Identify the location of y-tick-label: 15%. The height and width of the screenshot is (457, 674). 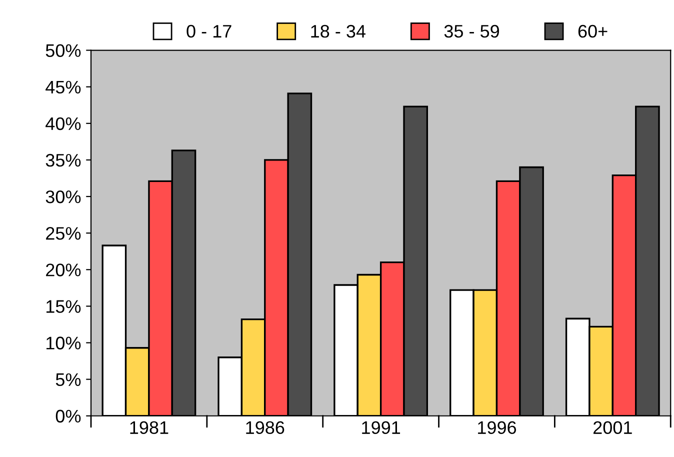
(63, 306).